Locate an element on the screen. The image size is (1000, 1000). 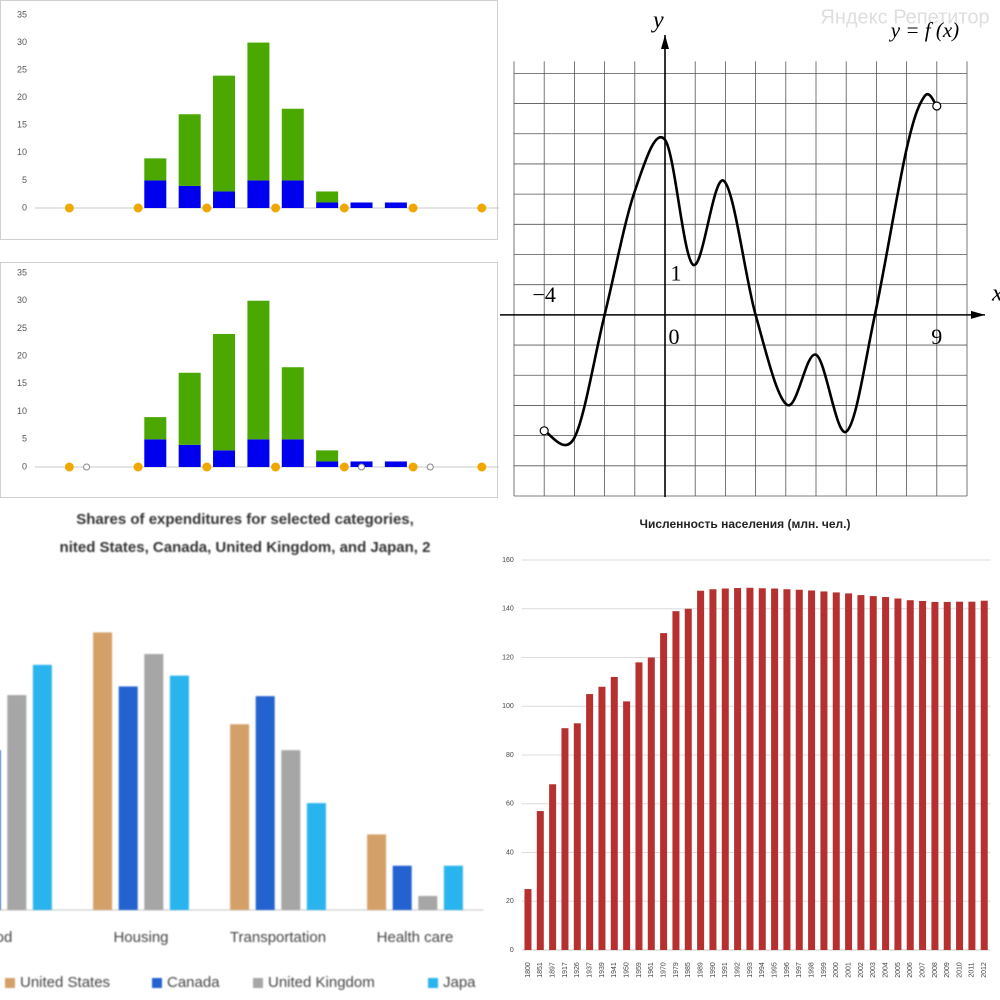
x-tick-label: 1995 is located at coordinates (774, 970).